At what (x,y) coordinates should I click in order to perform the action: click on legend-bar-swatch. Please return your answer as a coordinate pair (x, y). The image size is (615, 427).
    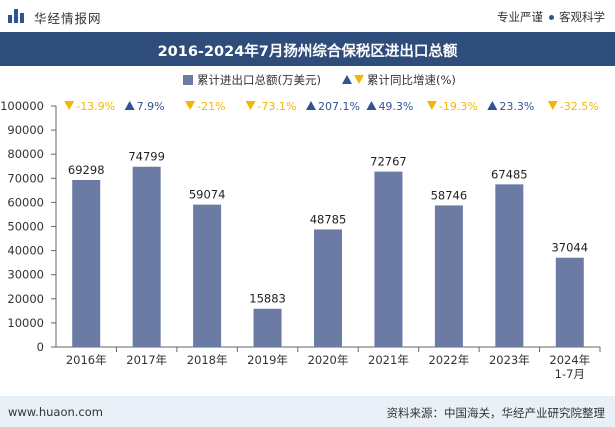
    Looking at the image, I should click on (188, 80).